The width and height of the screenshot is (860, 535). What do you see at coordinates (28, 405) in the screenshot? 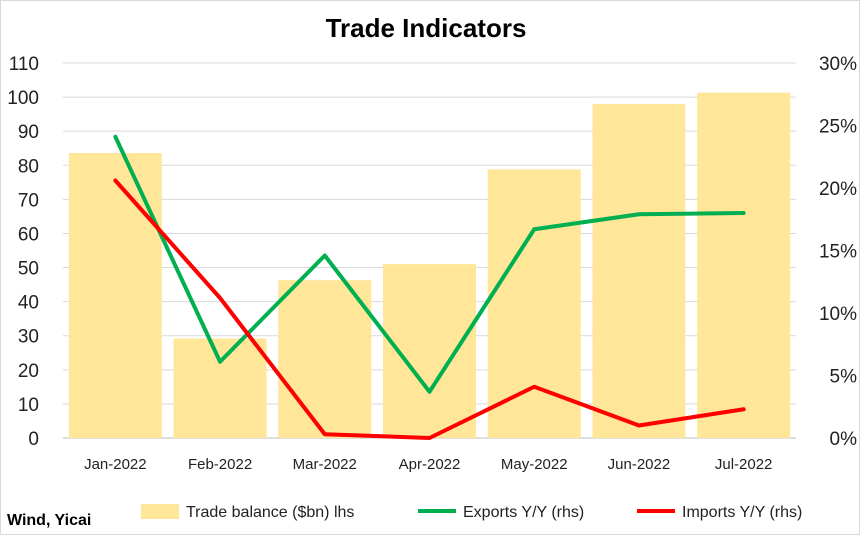
I see `left-tick-label: 10` at bounding box center [28, 405].